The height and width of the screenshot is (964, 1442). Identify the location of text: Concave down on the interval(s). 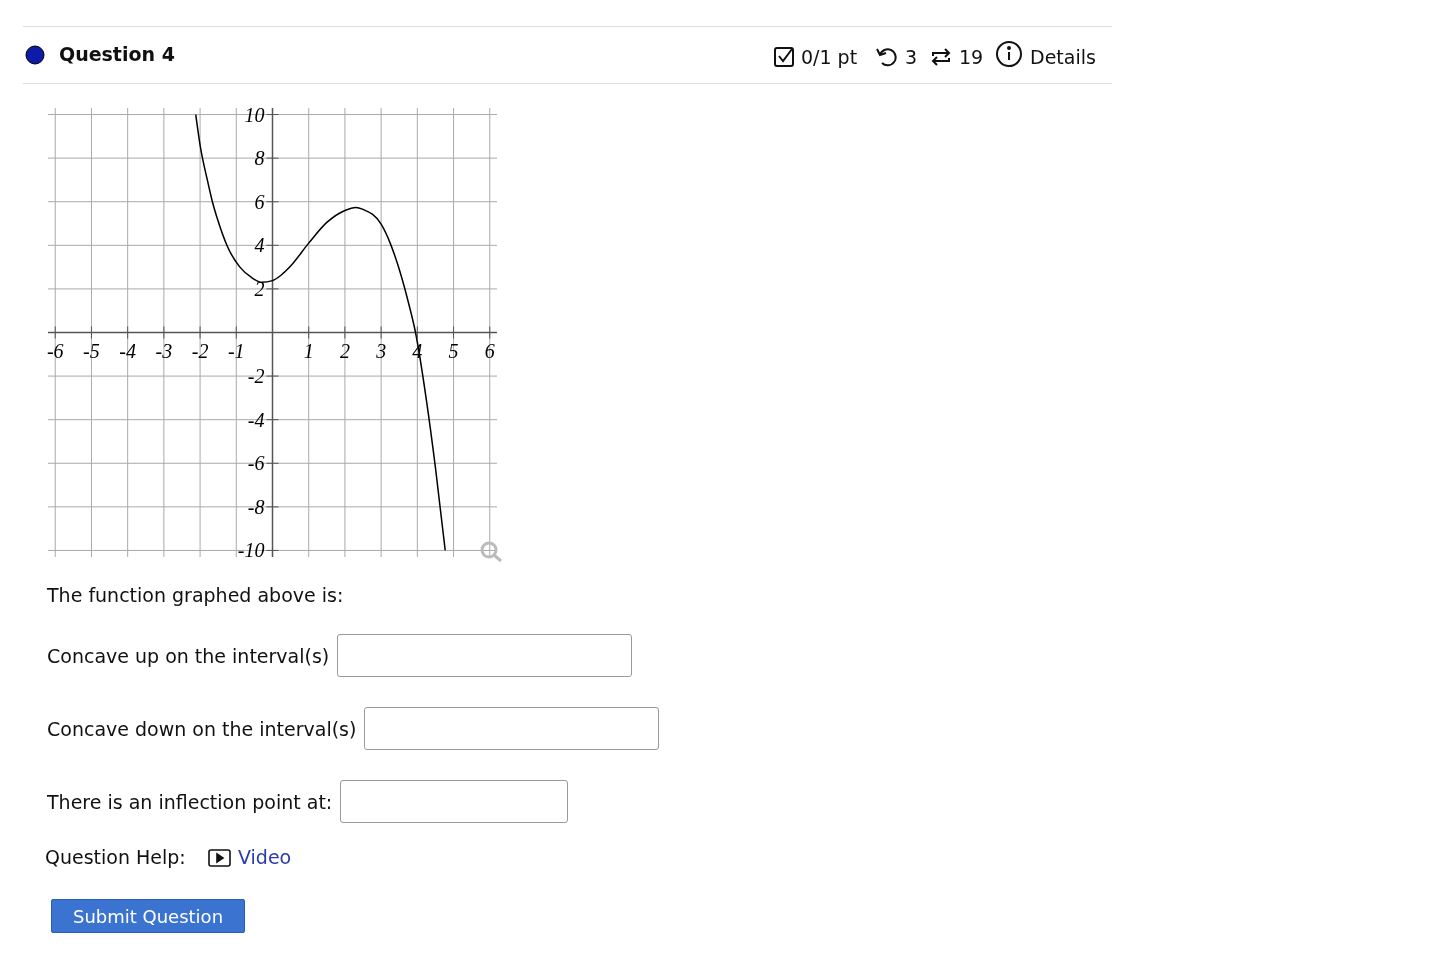
(202, 728).